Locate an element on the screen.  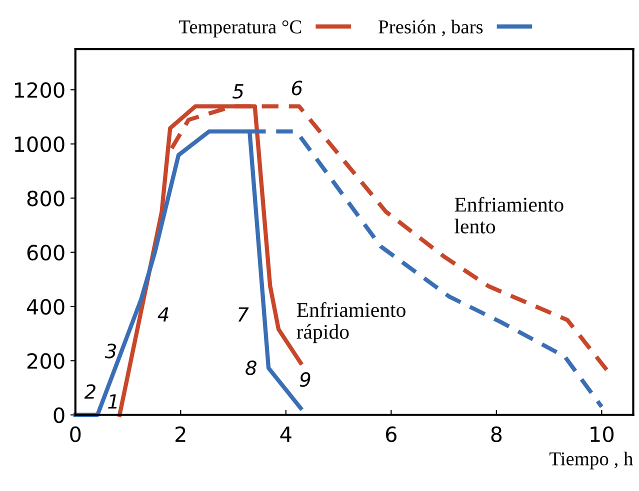
x-tick-label: 2 is located at coordinates (181, 434).